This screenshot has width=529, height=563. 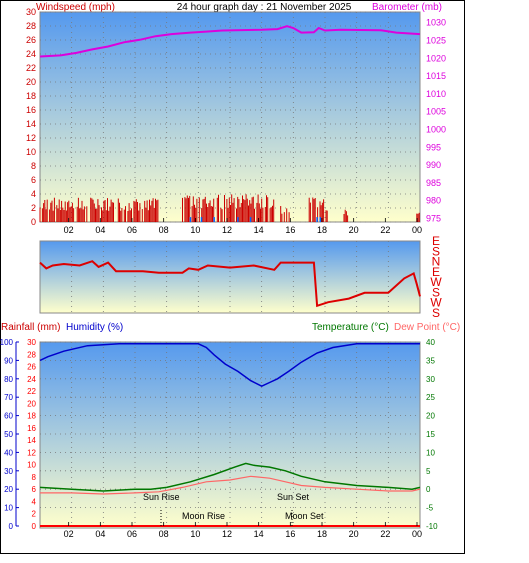 What do you see at coordinates (34, 526) in the screenshot?
I see `rain-tick-label: 0` at bounding box center [34, 526].